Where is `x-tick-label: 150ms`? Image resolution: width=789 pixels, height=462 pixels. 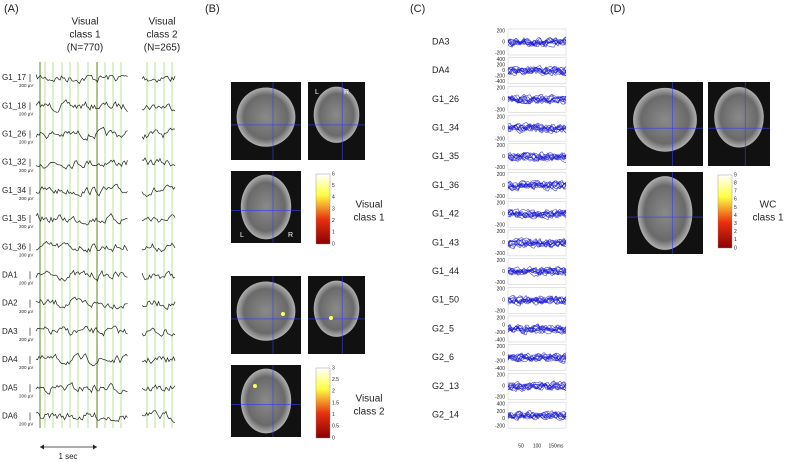
x-tick-label: 150ms is located at coordinates (556, 446).